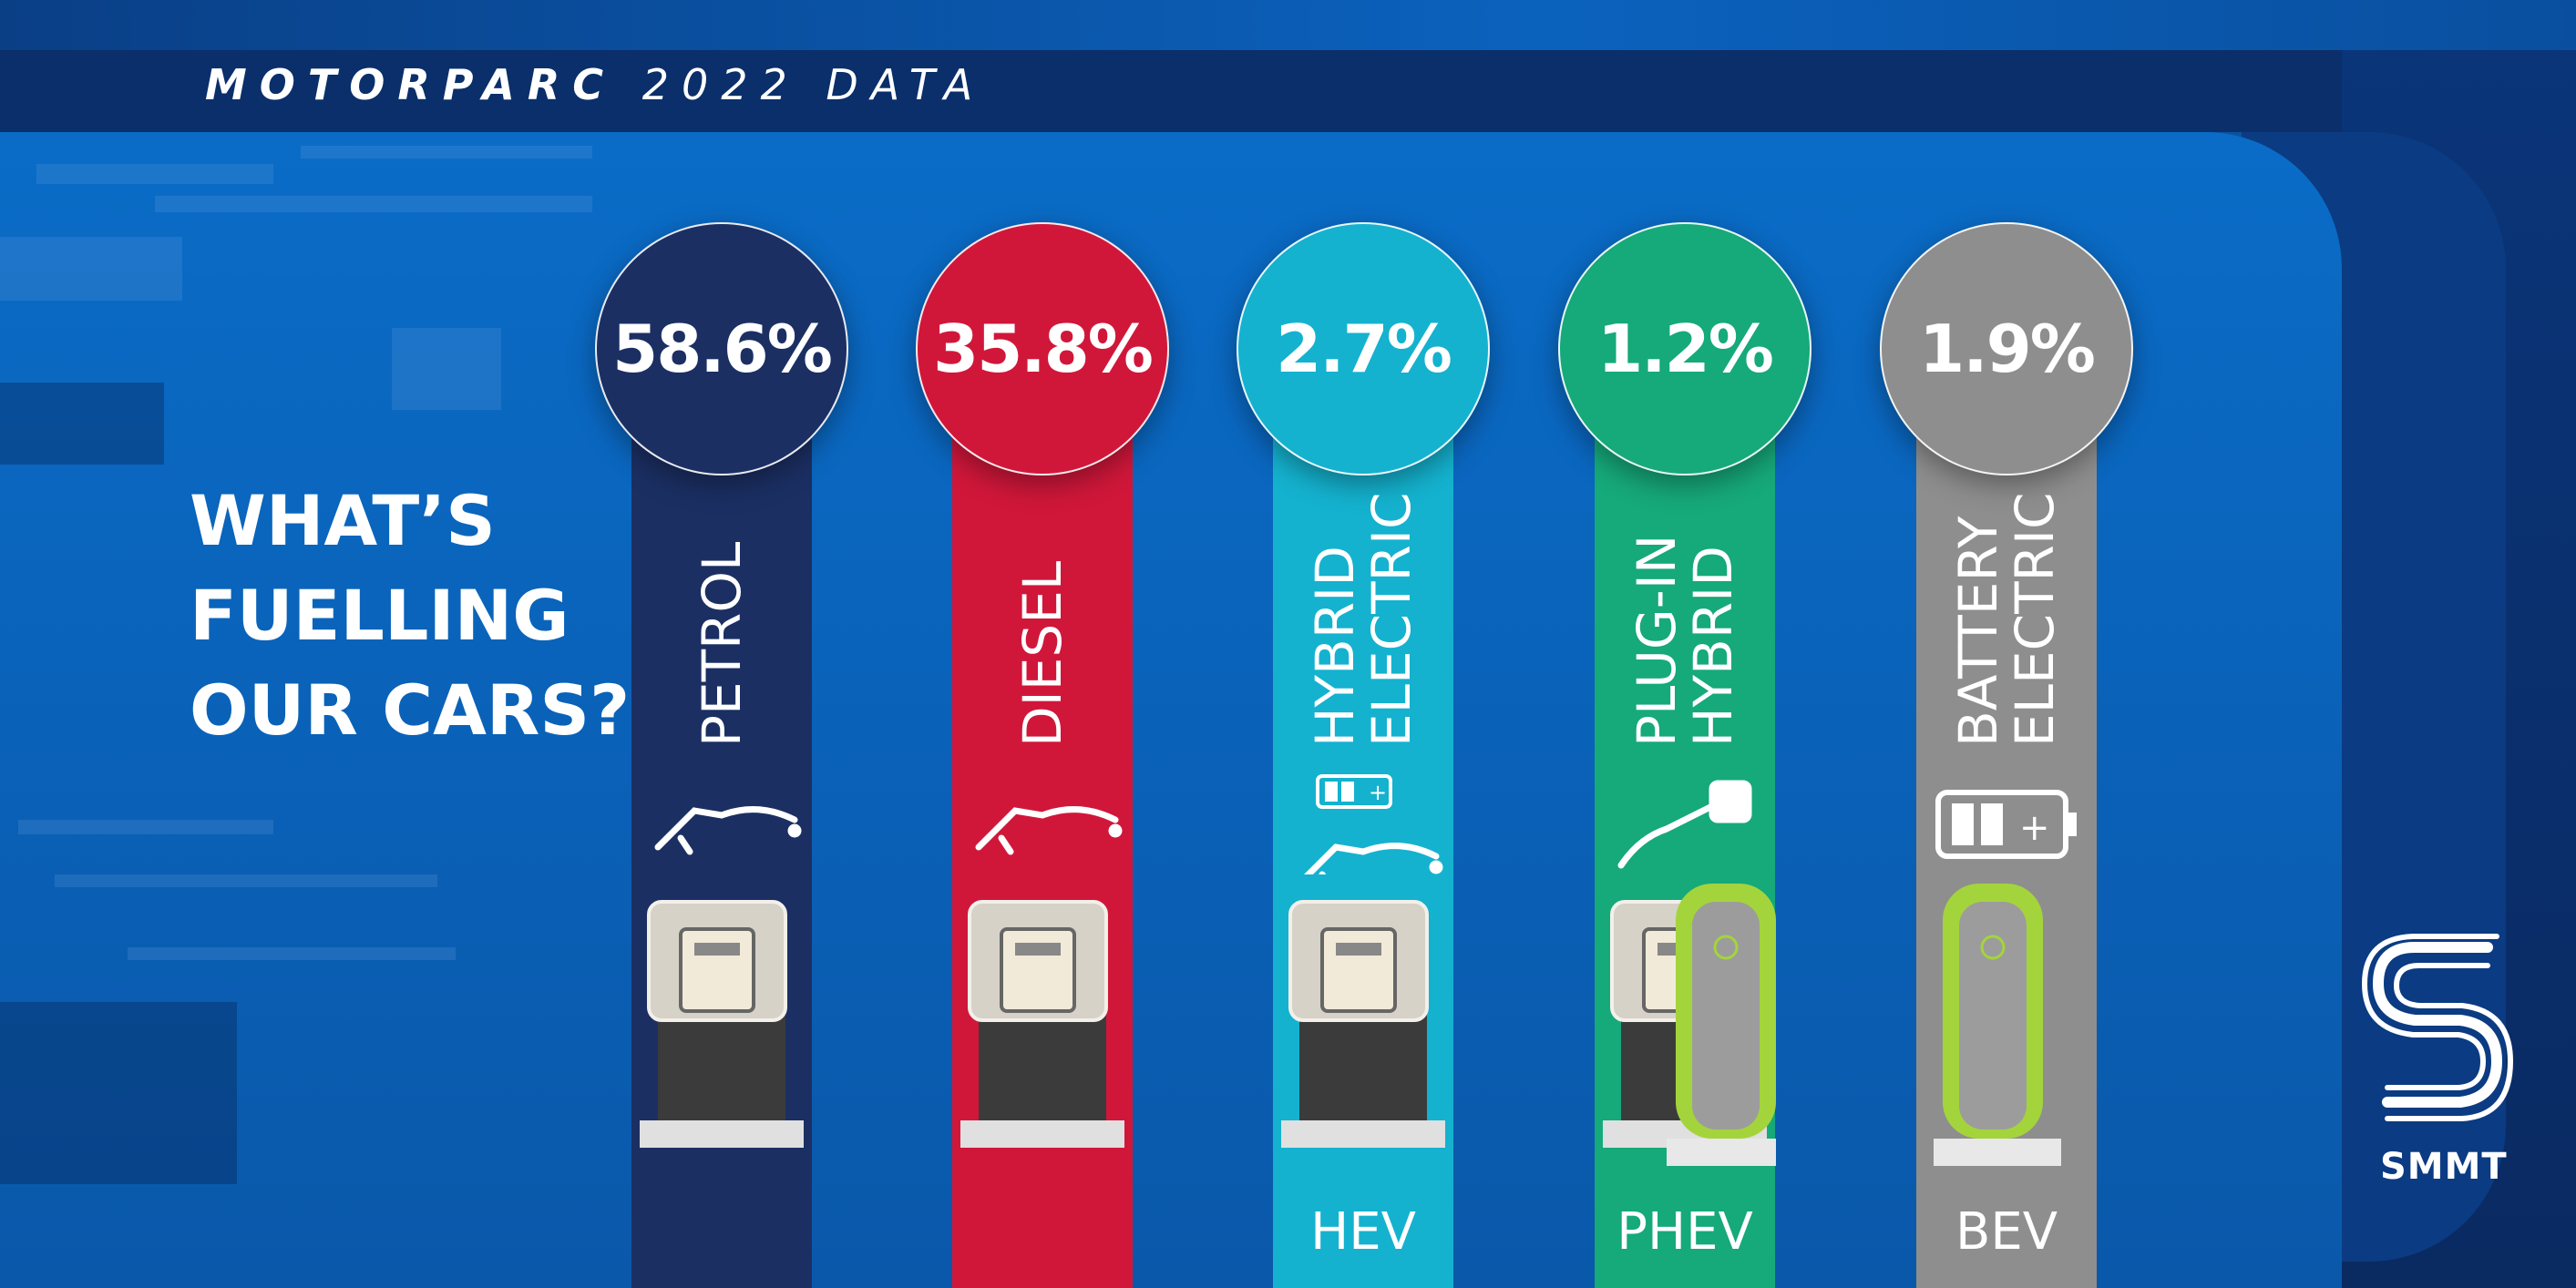  I want to click on category-label-line: PLUG-IN, so click(1657, 640).